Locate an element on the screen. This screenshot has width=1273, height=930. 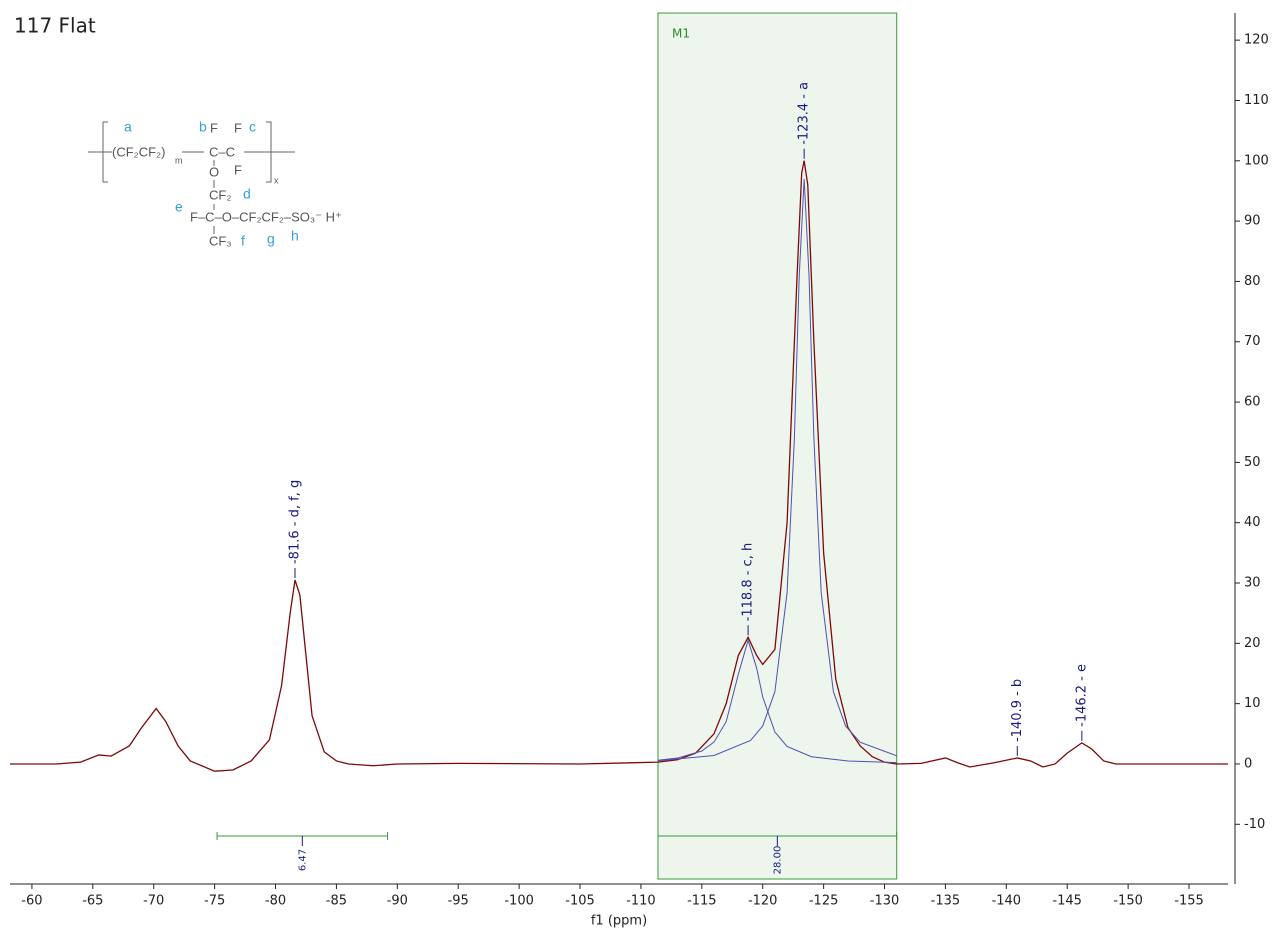
x-axis-label: f1 (ppm) is located at coordinates (619, 921).